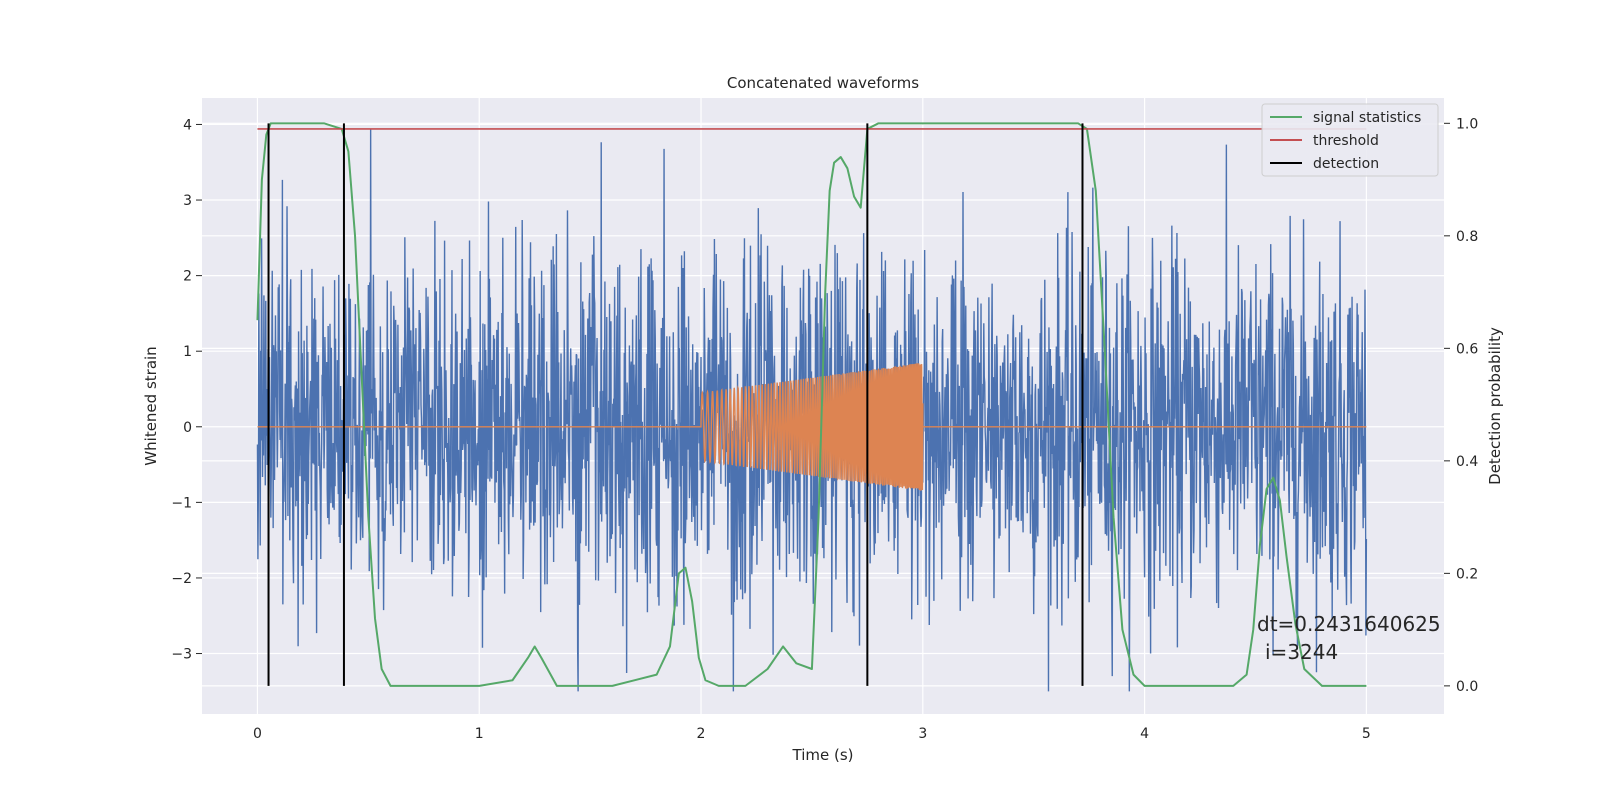 The width and height of the screenshot is (1600, 800). What do you see at coordinates (823, 755) in the screenshot?
I see `x-axis-title: Time (s)` at bounding box center [823, 755].